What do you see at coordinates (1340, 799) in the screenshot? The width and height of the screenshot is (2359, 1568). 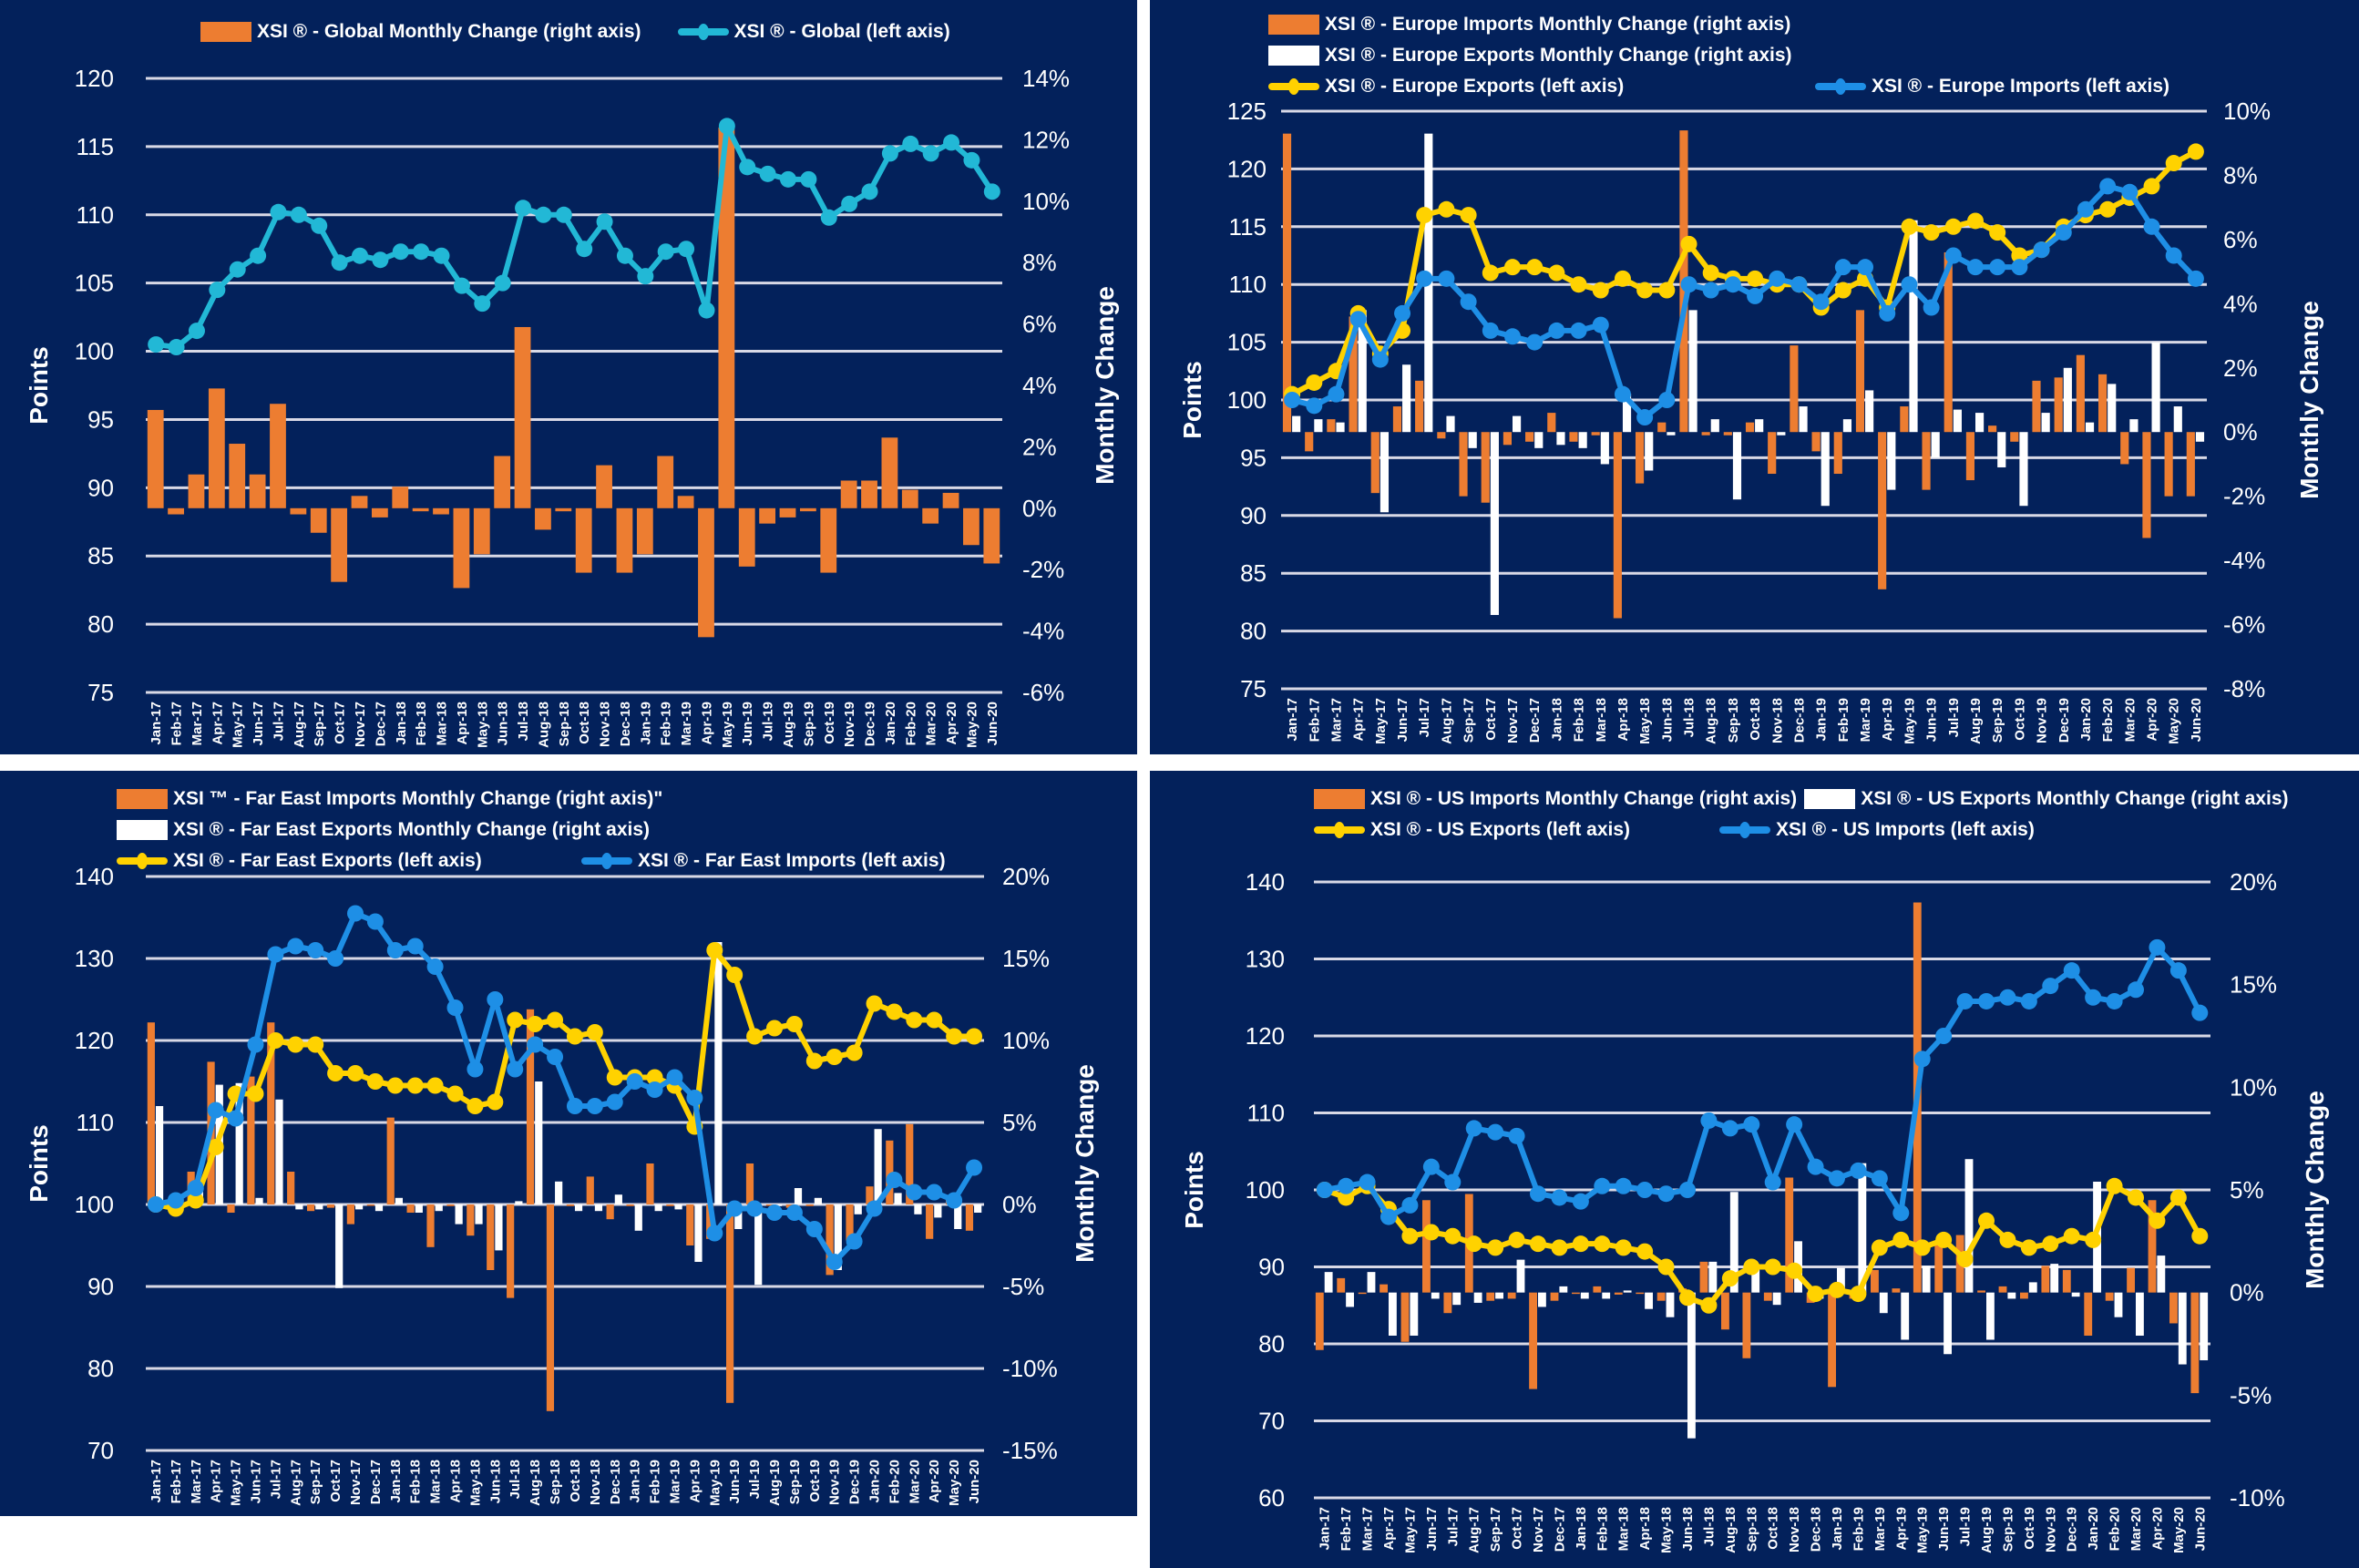 I see `orange-bar-swatch-icon` at bounding box center [1340, 799].